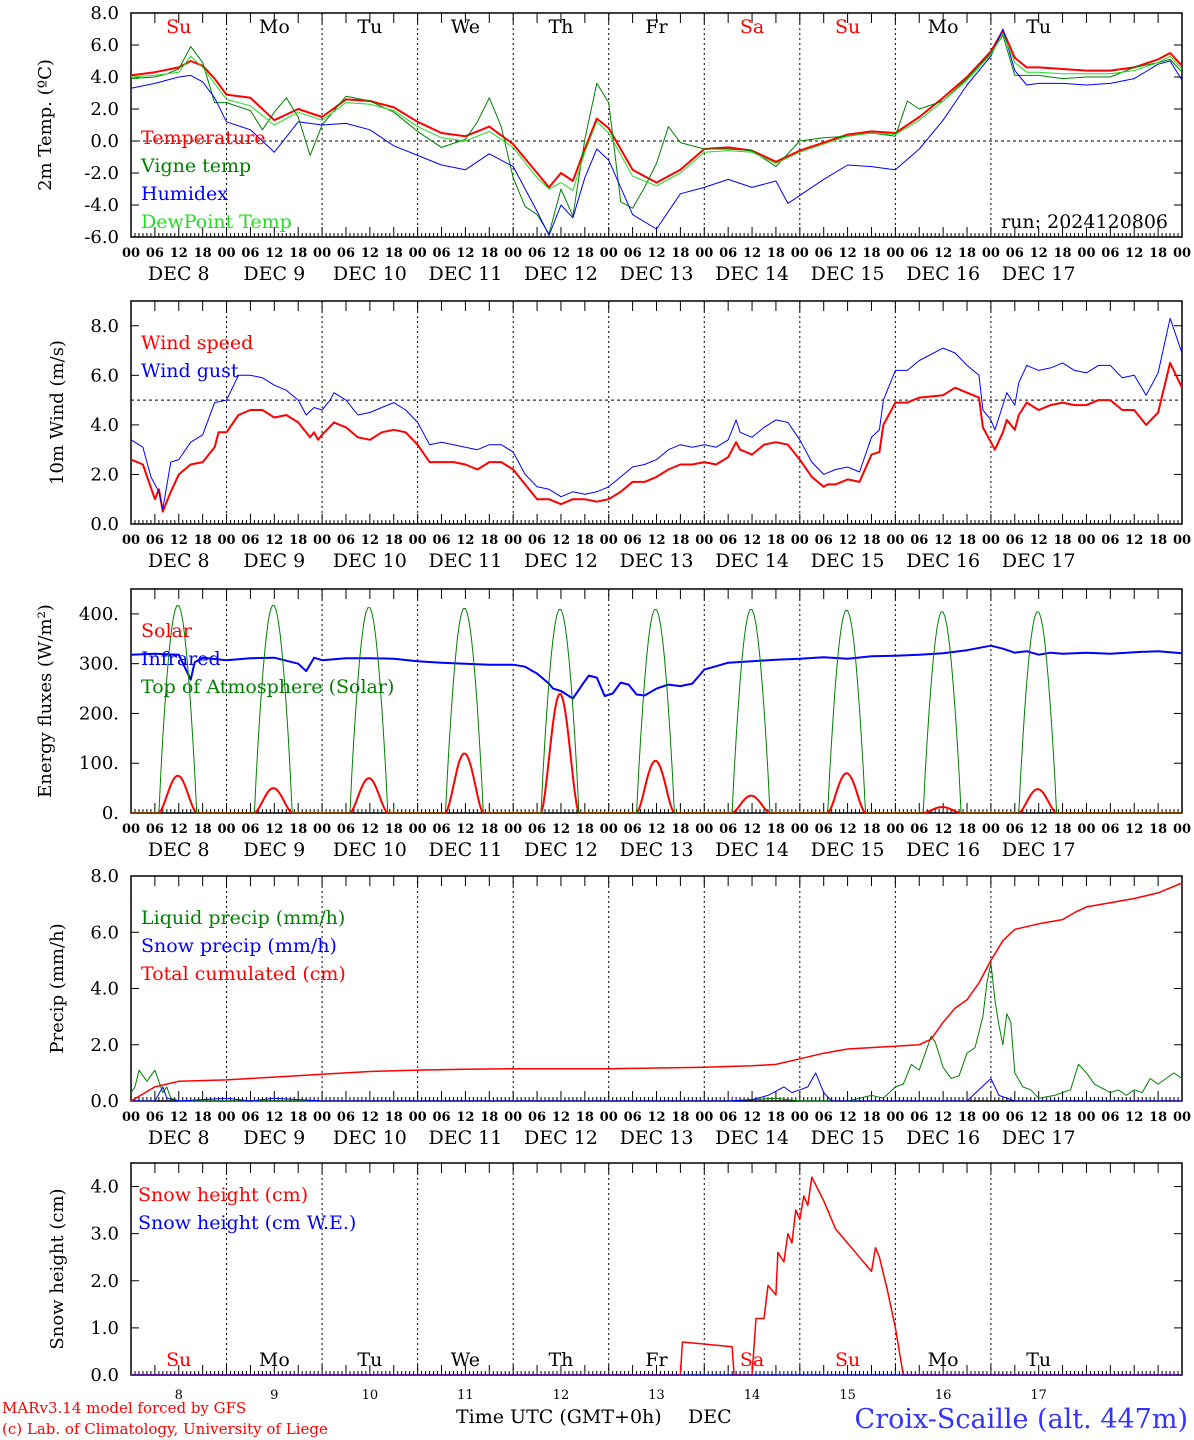  Describe the element at coordinates (203, 138) in the screenshot. I see `legend-entry: Temperature` at that location.